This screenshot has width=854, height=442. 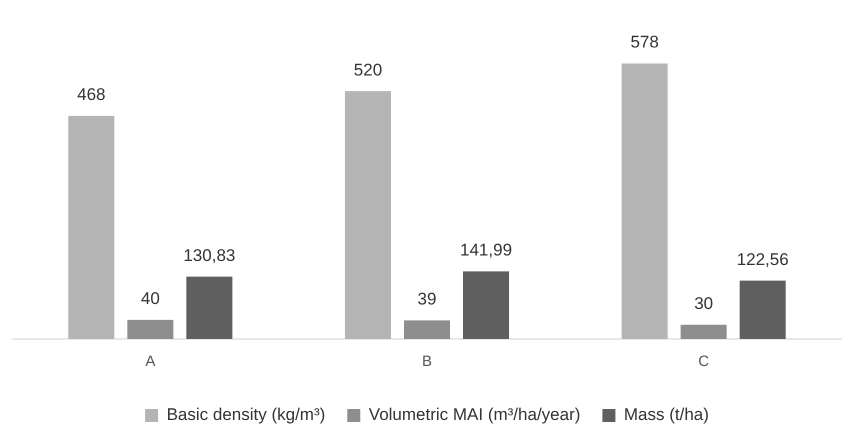 I want to click on data-label: 40, so click(x=150, y=298).